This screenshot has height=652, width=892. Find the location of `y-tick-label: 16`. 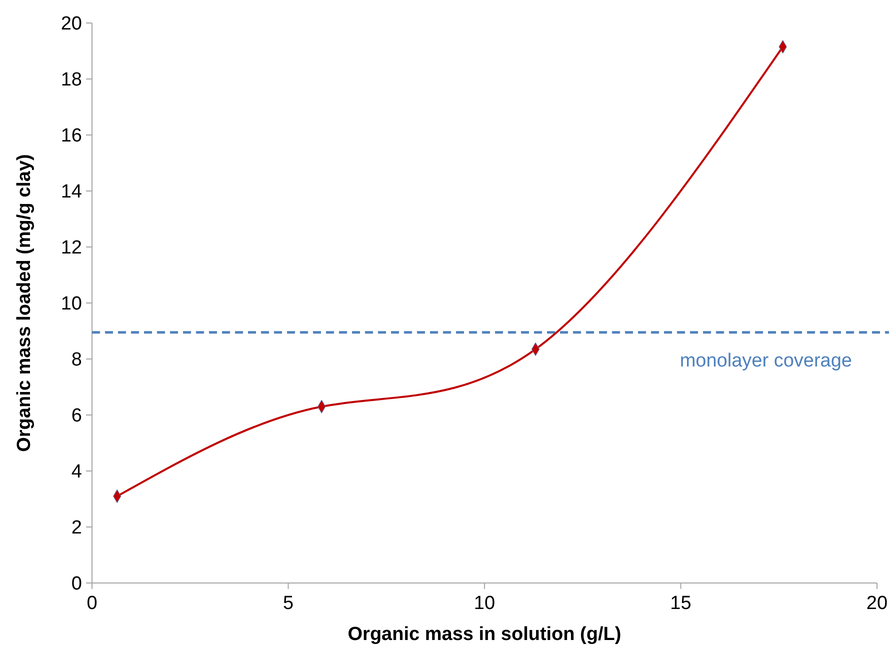

y-tick-label: 16 is located at coordinates (71, 136).